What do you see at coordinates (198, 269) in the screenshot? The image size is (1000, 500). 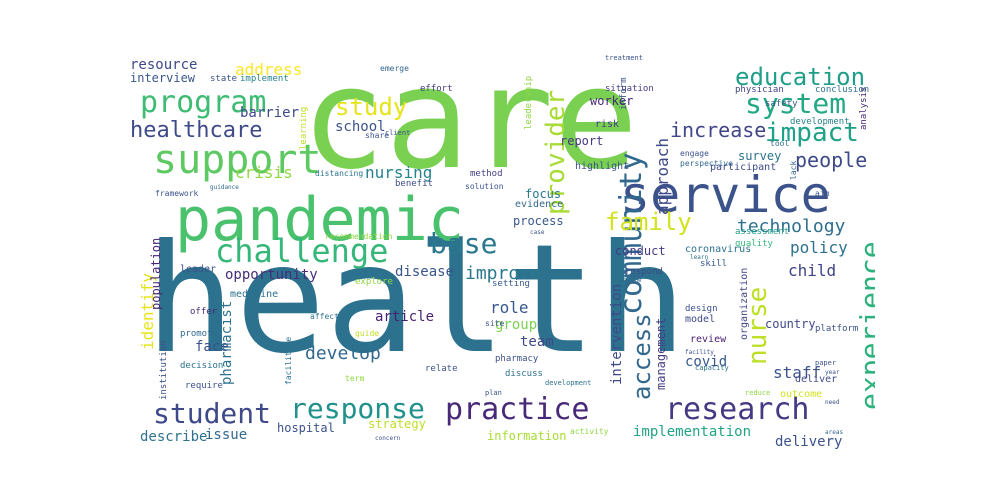 I see `word: leader` at bounding box center [198, 269].